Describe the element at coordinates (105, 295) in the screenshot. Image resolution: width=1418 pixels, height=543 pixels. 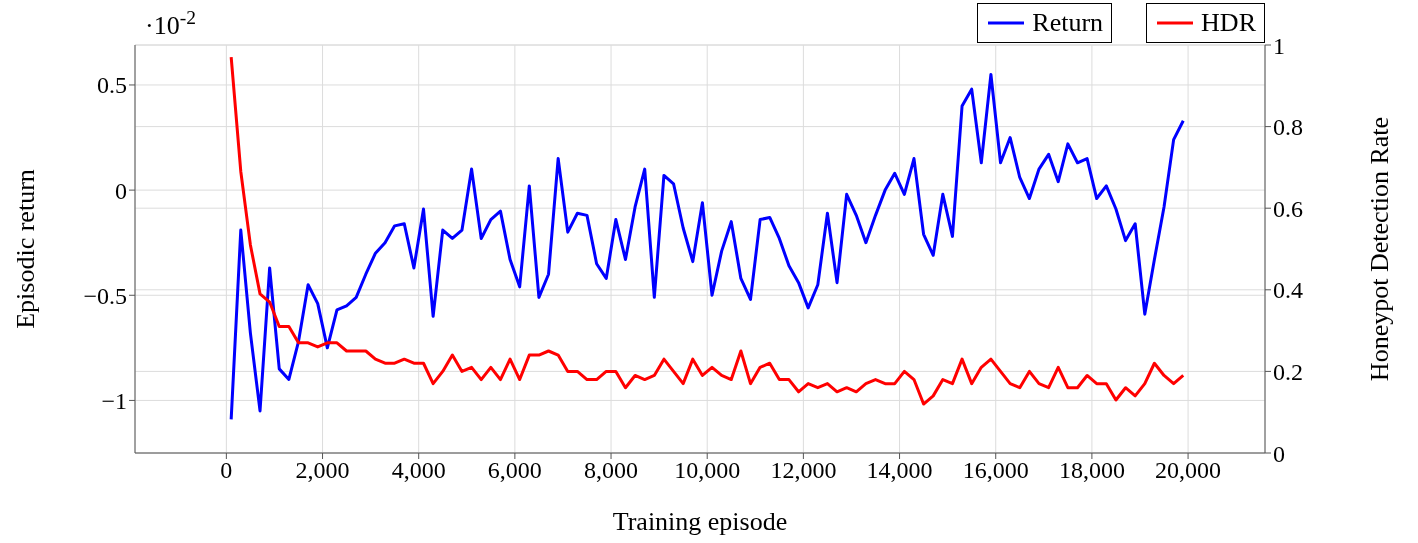
I see `y-tick-label: −0.5` at that location.